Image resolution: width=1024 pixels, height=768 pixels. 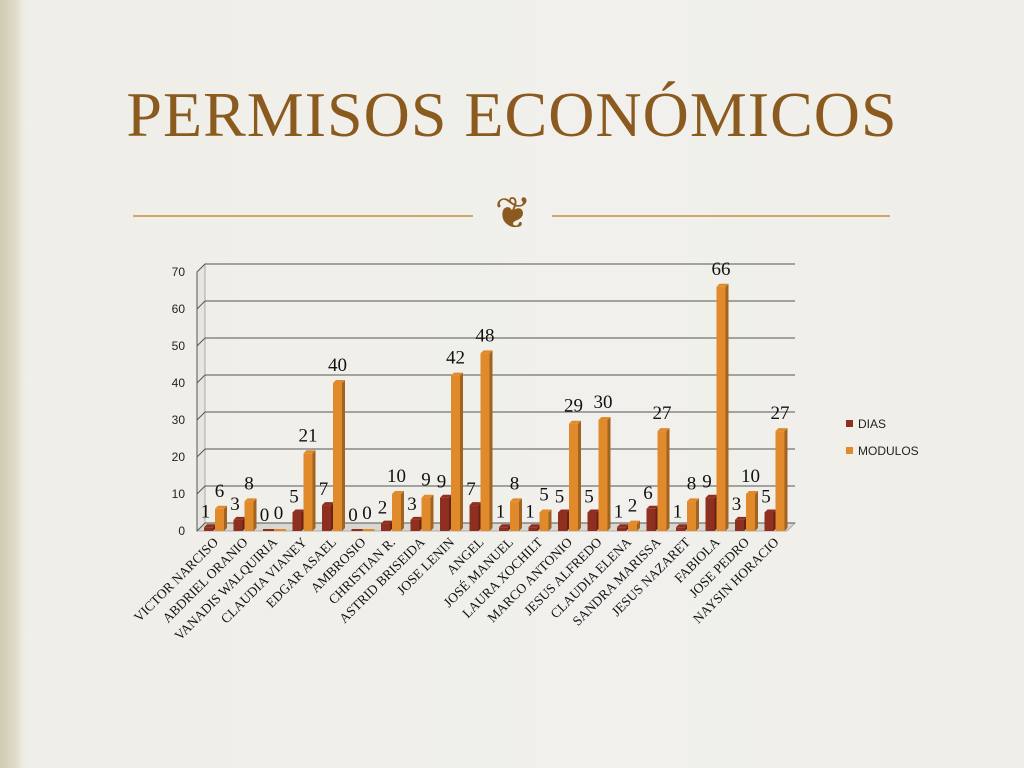 I want to click on data-label: 30, so click(x=603, y=402).